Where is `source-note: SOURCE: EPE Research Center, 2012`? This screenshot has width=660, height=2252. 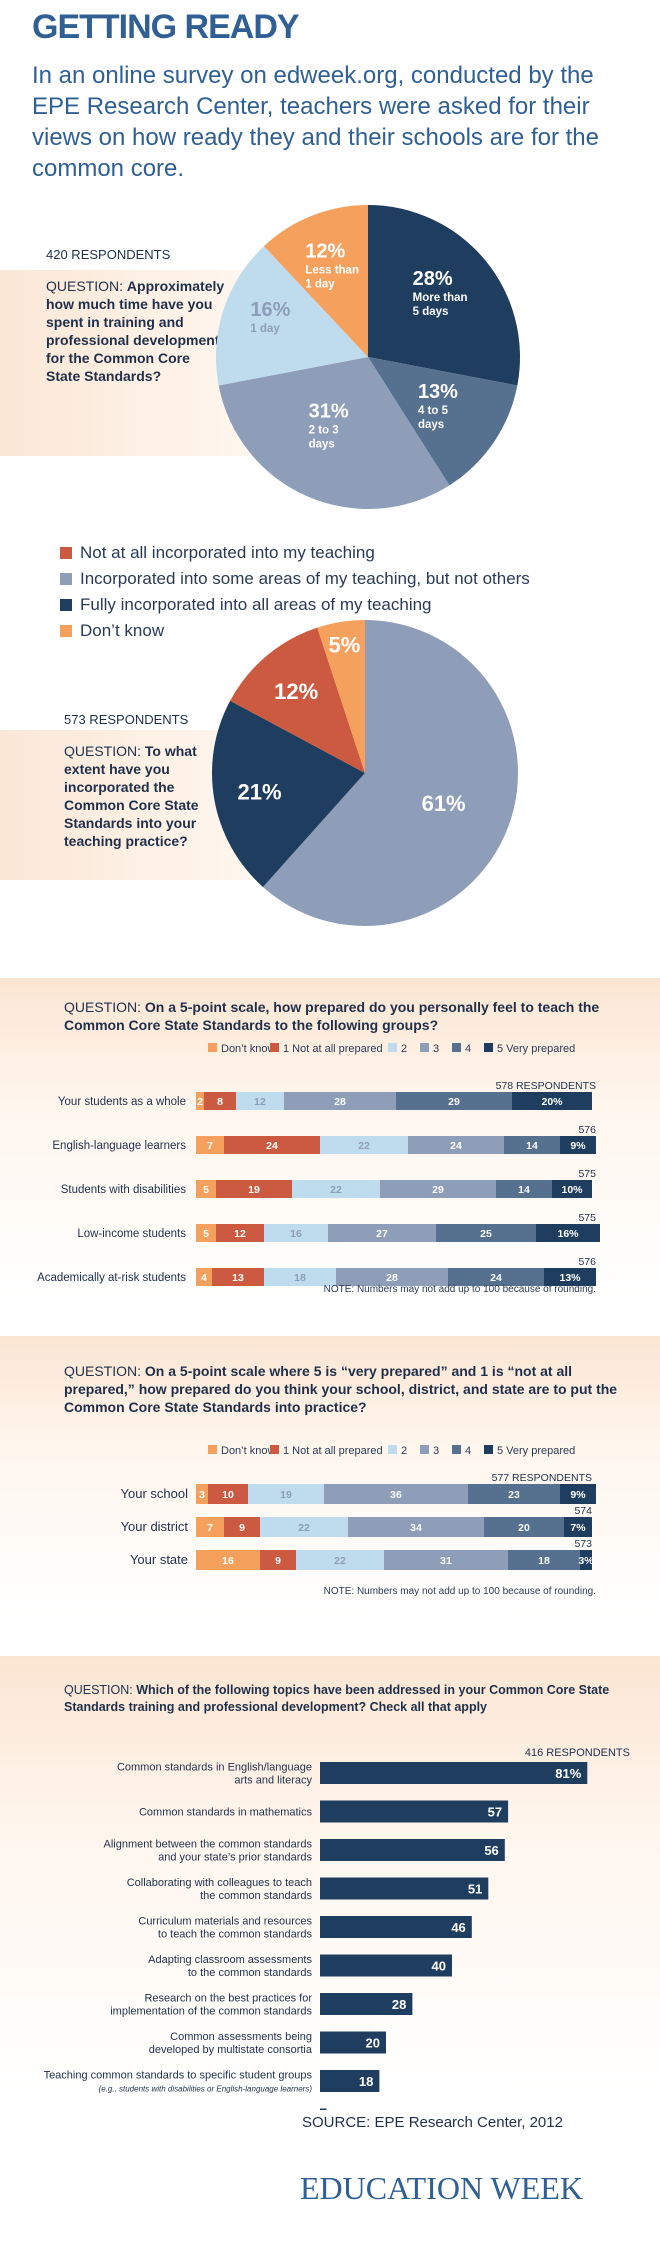 source-note: SOURCE: EPE Research Center, 2012 is located at coordinates (432, 2122).